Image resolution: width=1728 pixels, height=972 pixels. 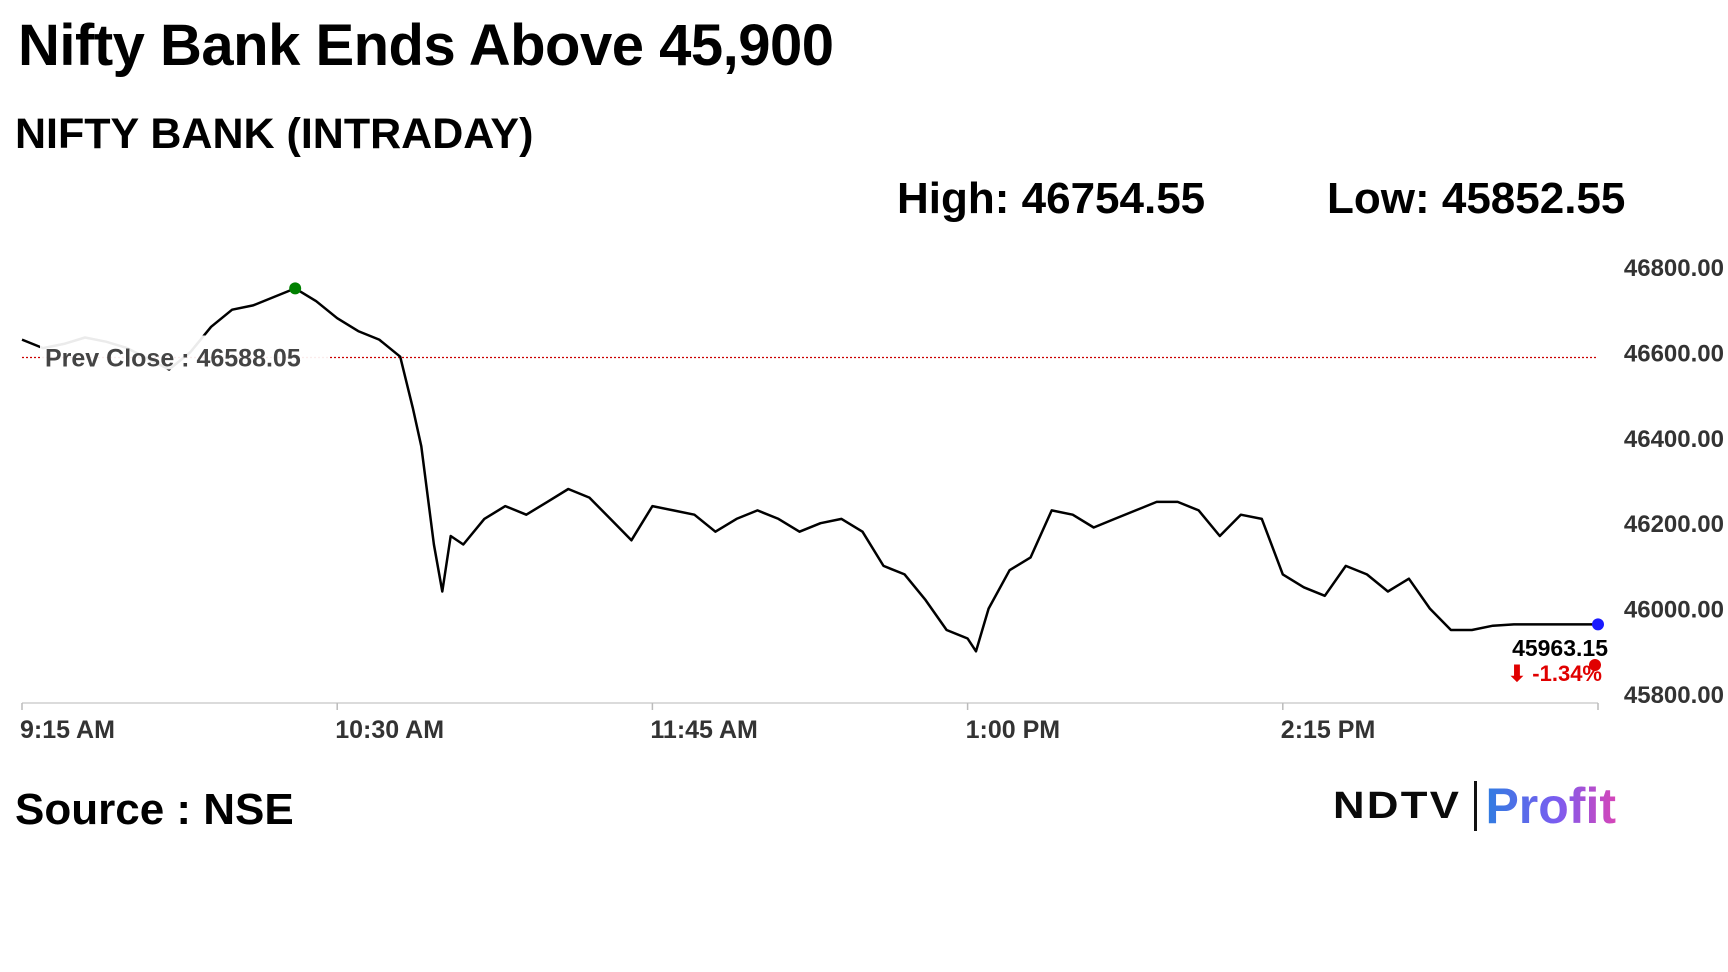 What do you see at coordinates (1560, 648) in the screenshot?
I see `last-price-label: 45963.15` at bounding box center [1560, 648].